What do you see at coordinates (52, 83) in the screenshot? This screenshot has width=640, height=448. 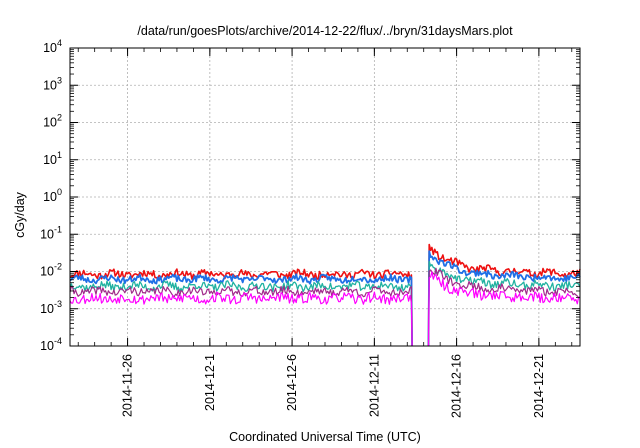 I see `y-tick-label: 10³` at bounding box center [52, 83].